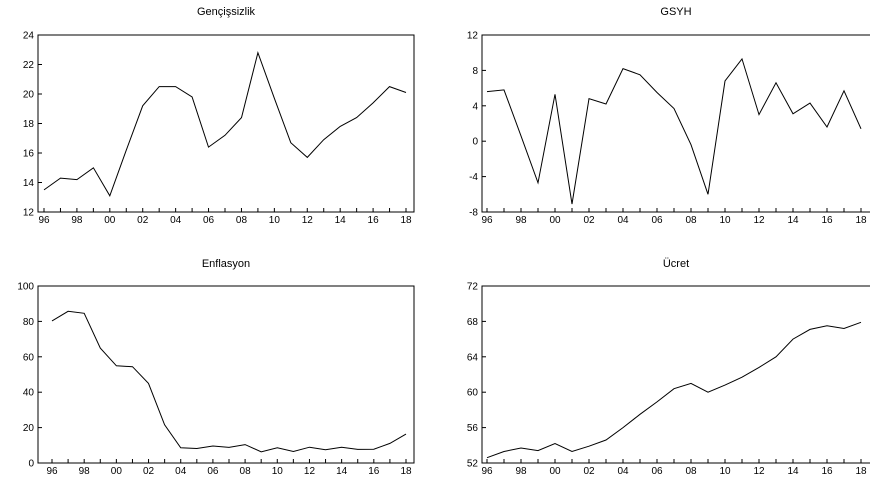 This screenshot has height=486, width=870. I want to click on y-tick-label: -4, so click(473, 177).